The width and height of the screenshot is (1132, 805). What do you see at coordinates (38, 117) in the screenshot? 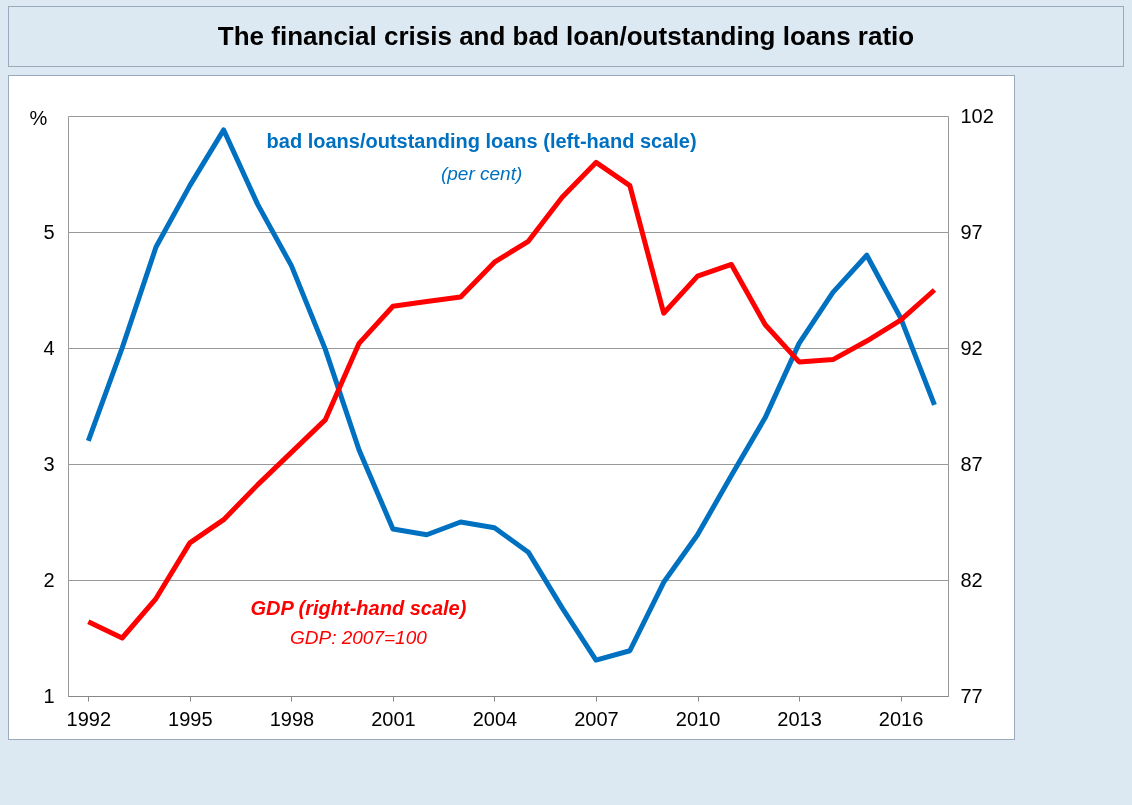
I see `y-axis-title: %` at bounding box center [38, 117].